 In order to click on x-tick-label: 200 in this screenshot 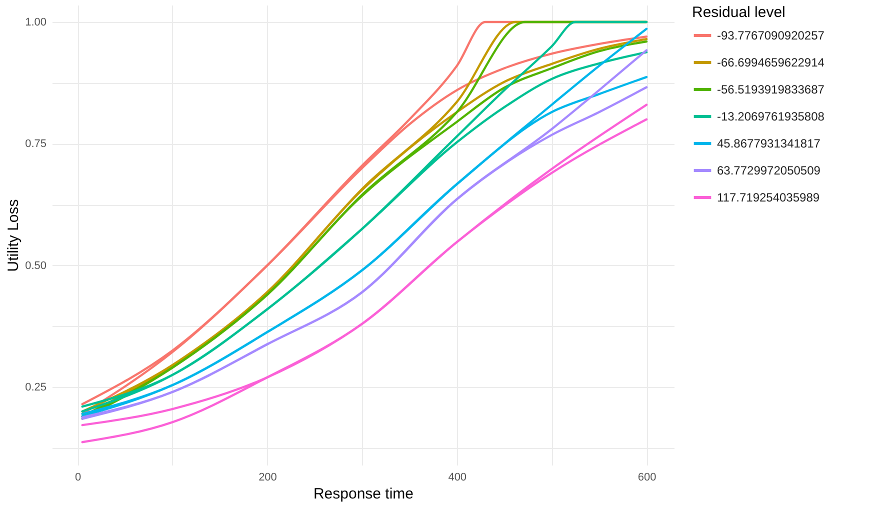, I will do `click(267, 478)`.